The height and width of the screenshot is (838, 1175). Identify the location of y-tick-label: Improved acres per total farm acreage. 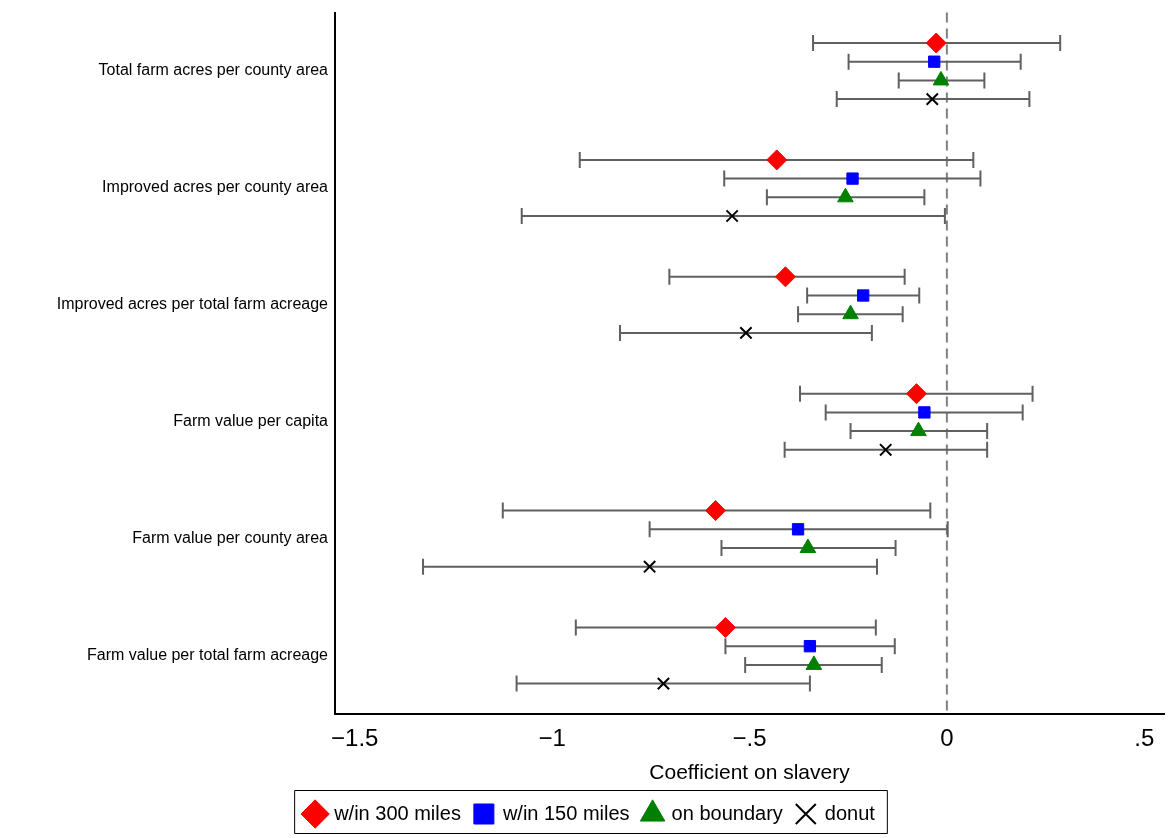
(192, 304).